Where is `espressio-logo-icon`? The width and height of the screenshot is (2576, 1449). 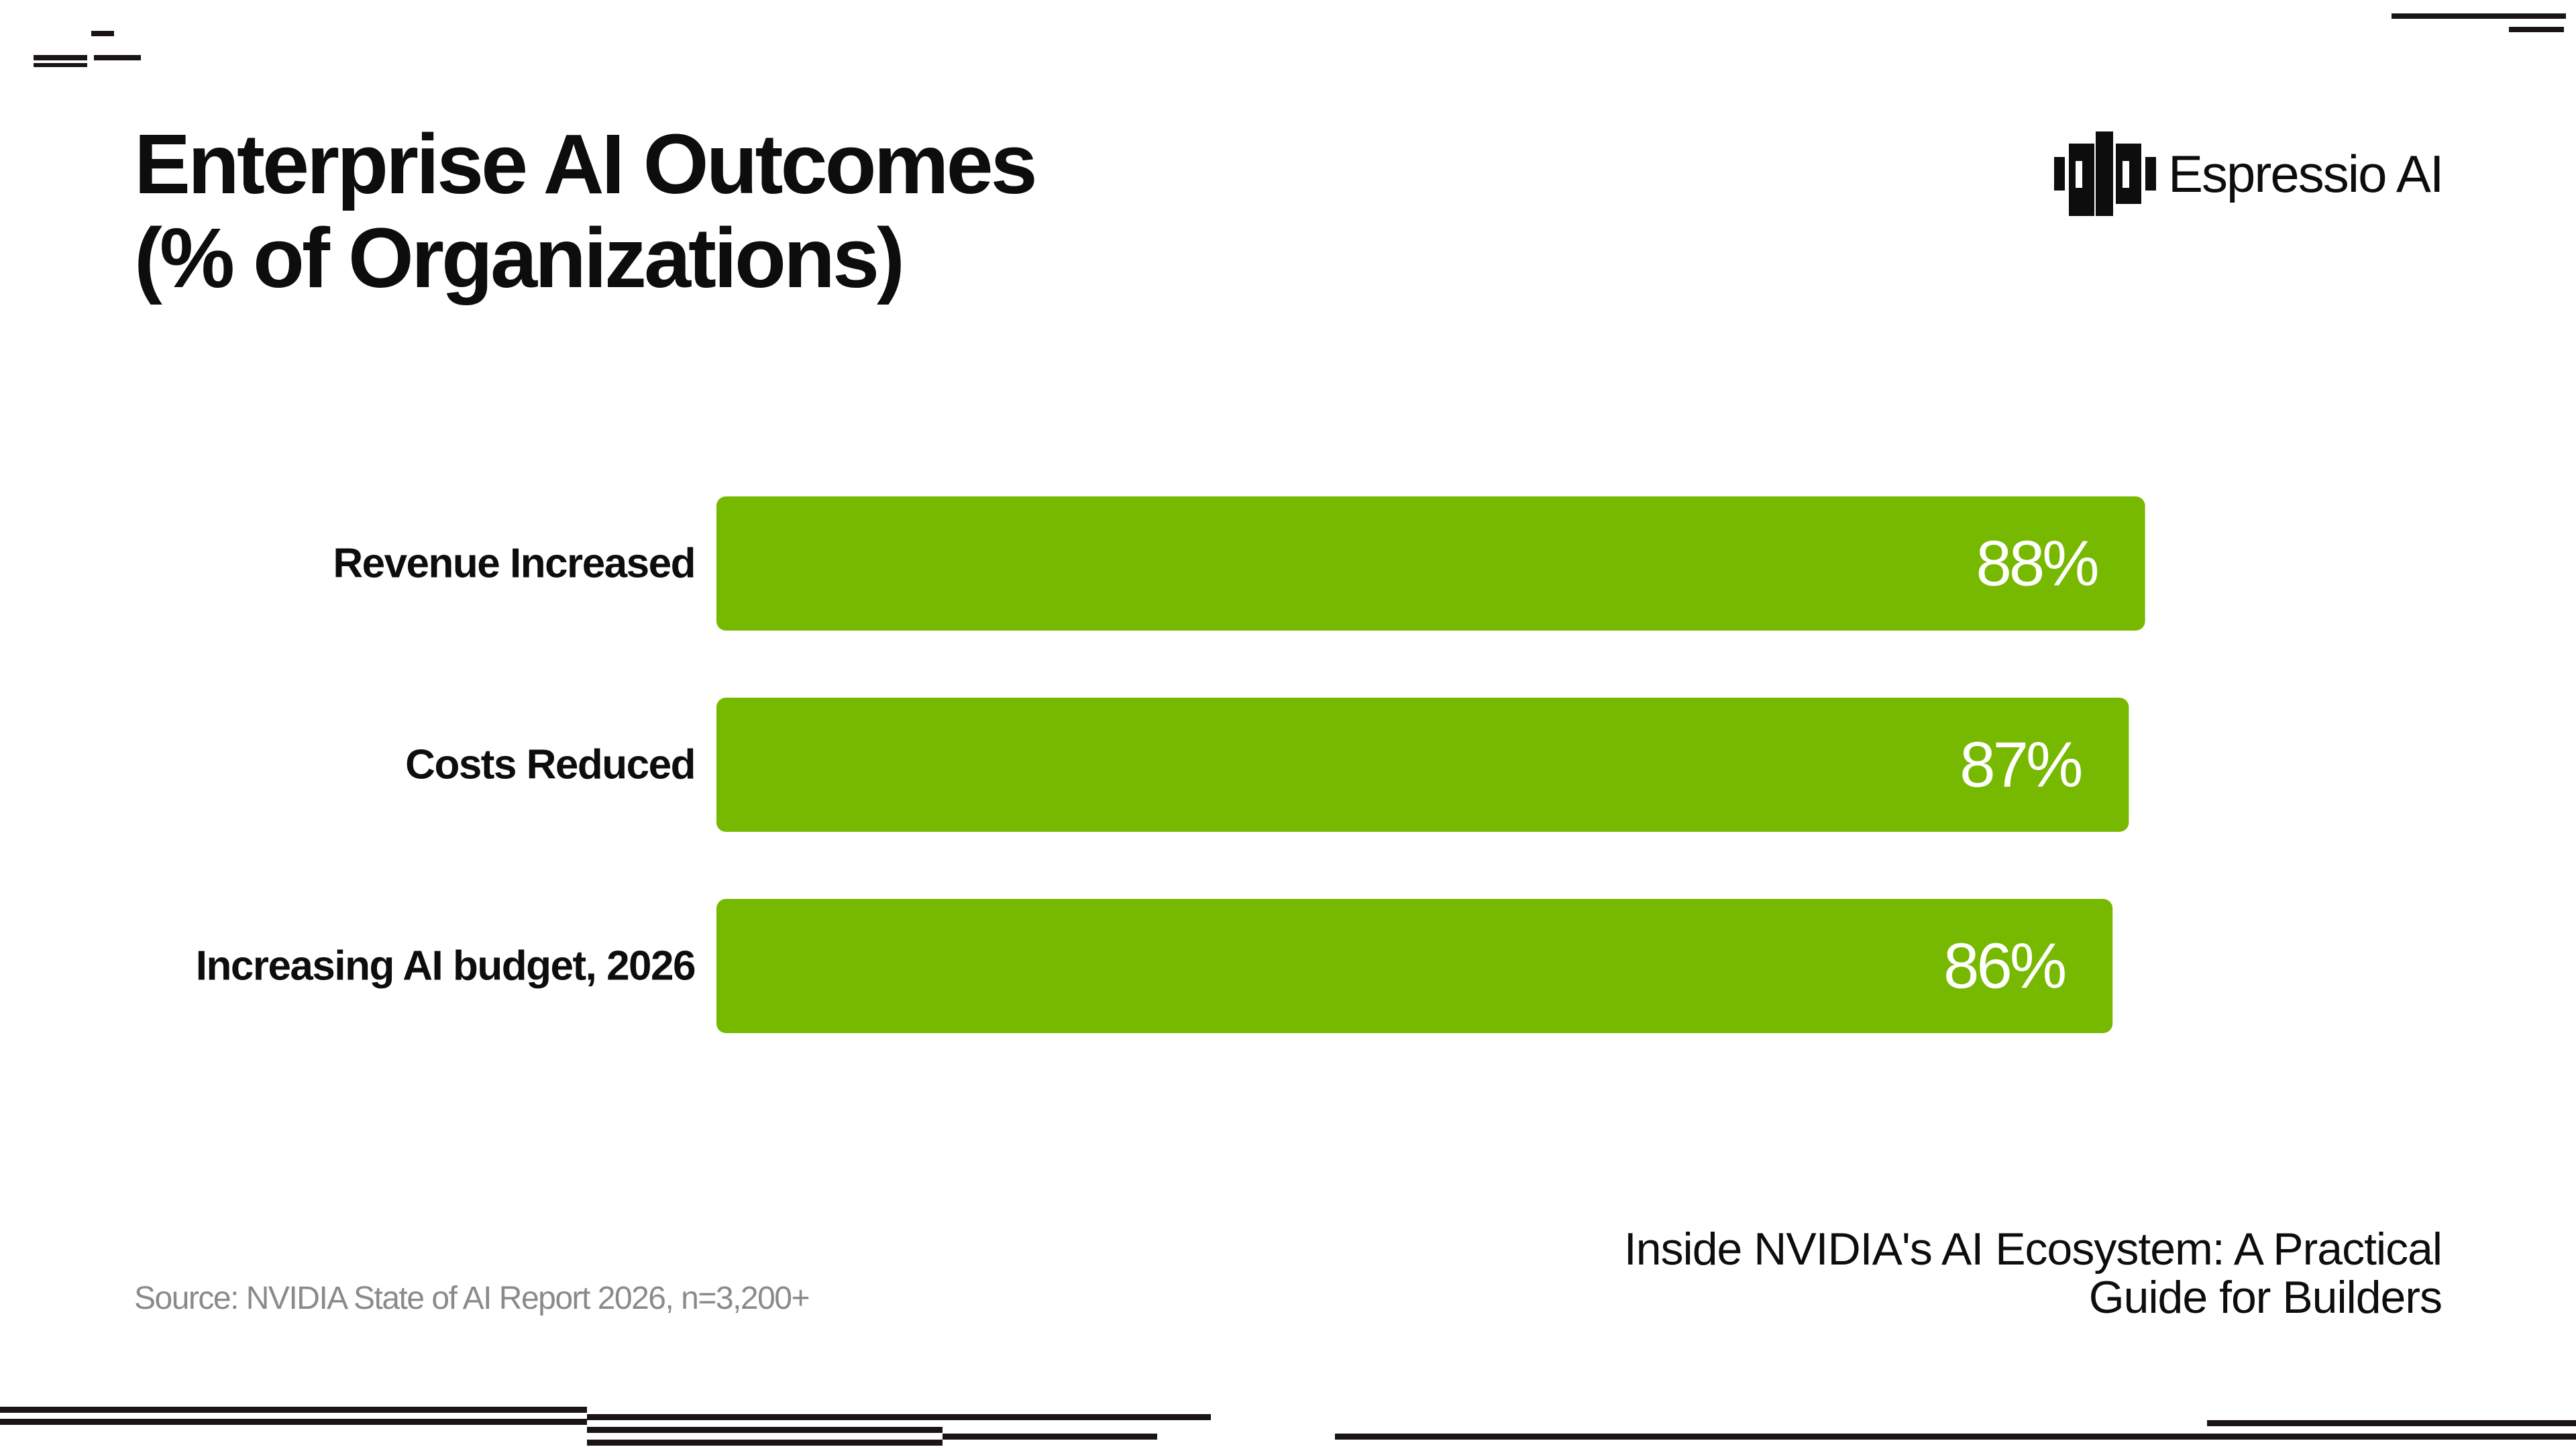 espressio-logo-icon is located at coordinates (2105, 173).